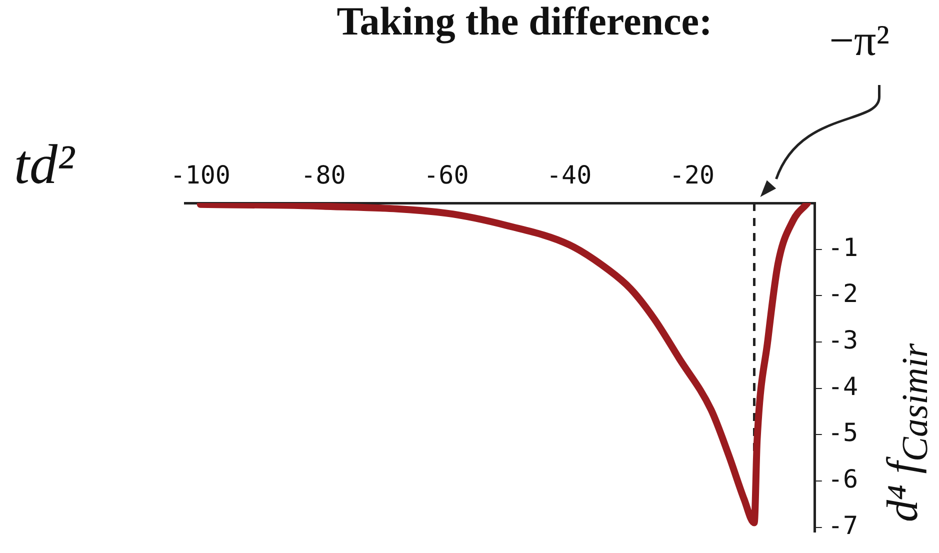  What do you see at coordinates (843, 386) in the screenshot?
I see `y-tick-label: -4` at bounding box center [843, 386].